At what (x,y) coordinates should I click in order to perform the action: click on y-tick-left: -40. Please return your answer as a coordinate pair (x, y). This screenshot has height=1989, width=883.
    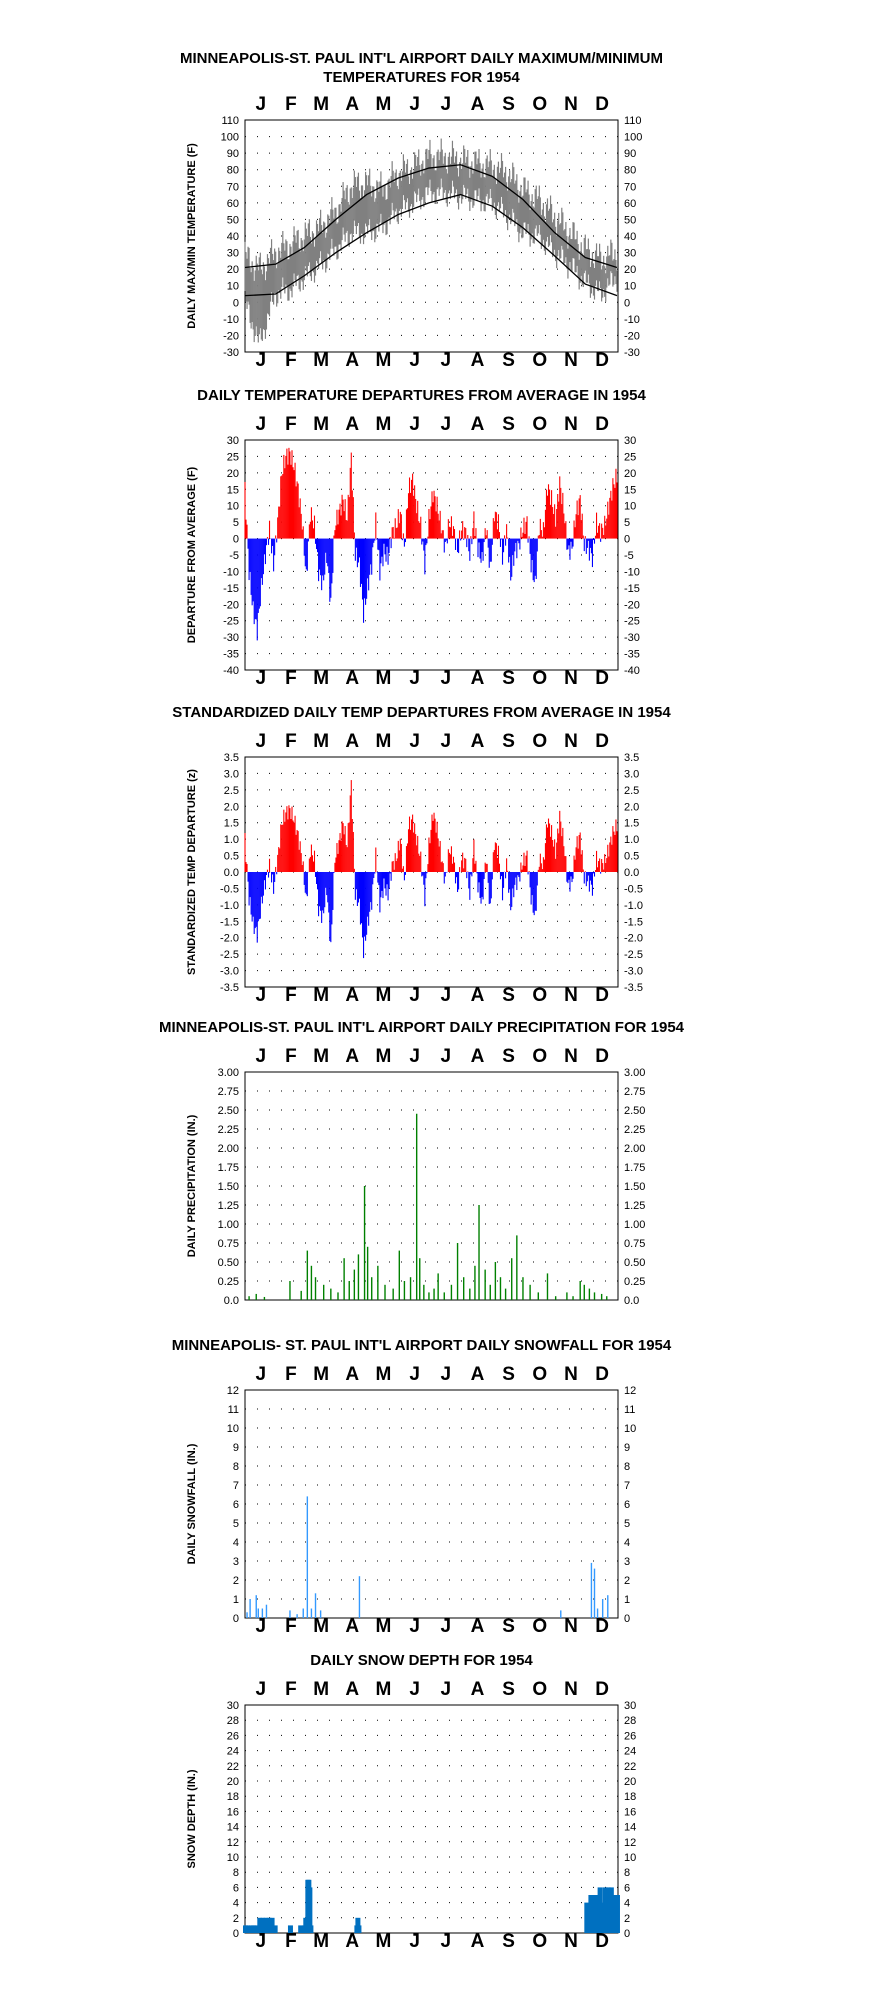
    Looking at the image, I should click on (231, 671).